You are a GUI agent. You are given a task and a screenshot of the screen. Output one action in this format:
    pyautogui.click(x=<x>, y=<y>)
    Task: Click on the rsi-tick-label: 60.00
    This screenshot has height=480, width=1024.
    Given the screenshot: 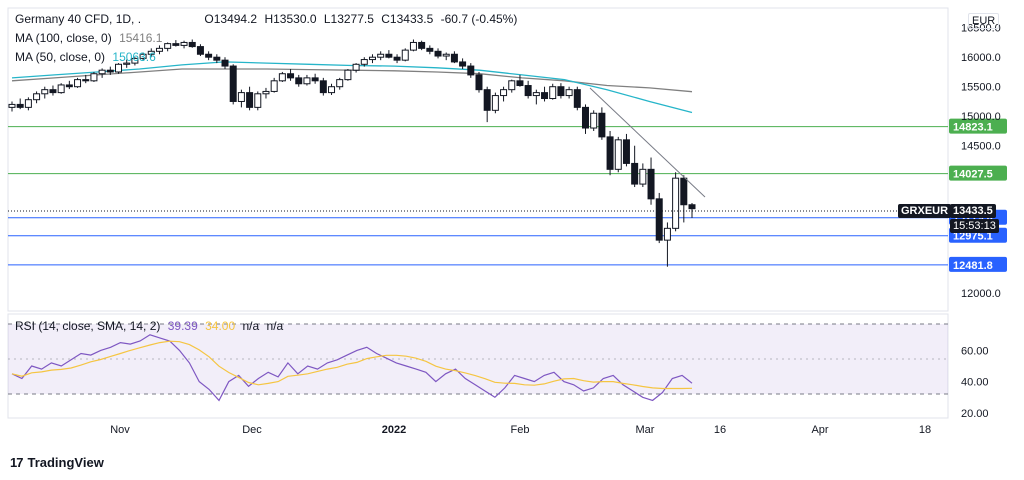 What is the action you would take?
    pyautogui.click(x=975, y=351)
    